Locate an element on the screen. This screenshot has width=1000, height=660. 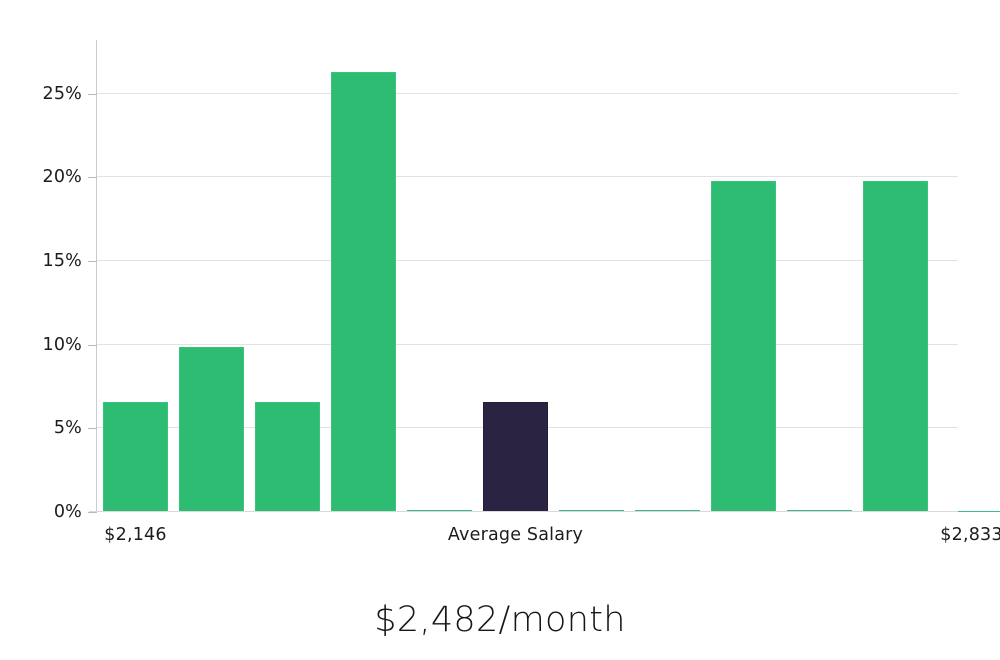
y-axis-tick-label: 5% is located at coordinates (67, 428).